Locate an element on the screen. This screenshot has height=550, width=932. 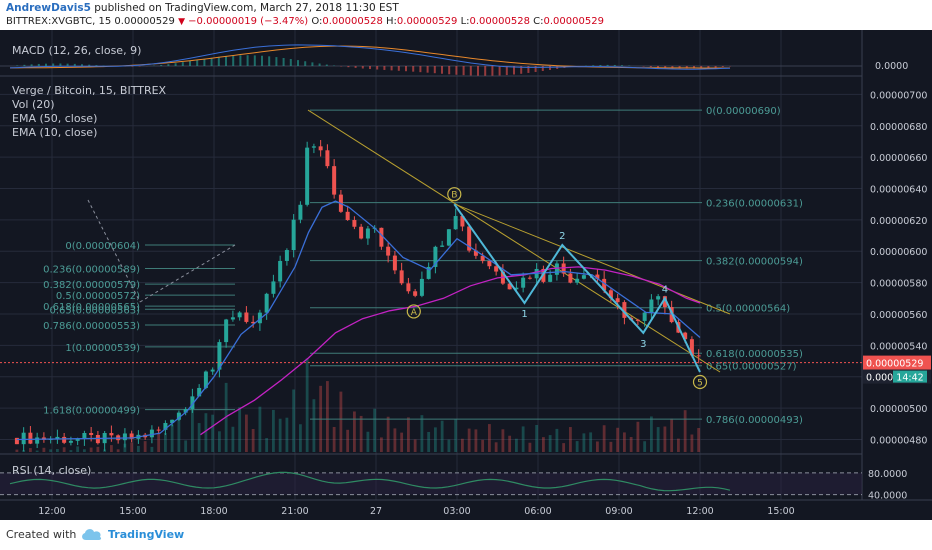
time-tick-label: 21:00 is located at coordinates (294, 511).